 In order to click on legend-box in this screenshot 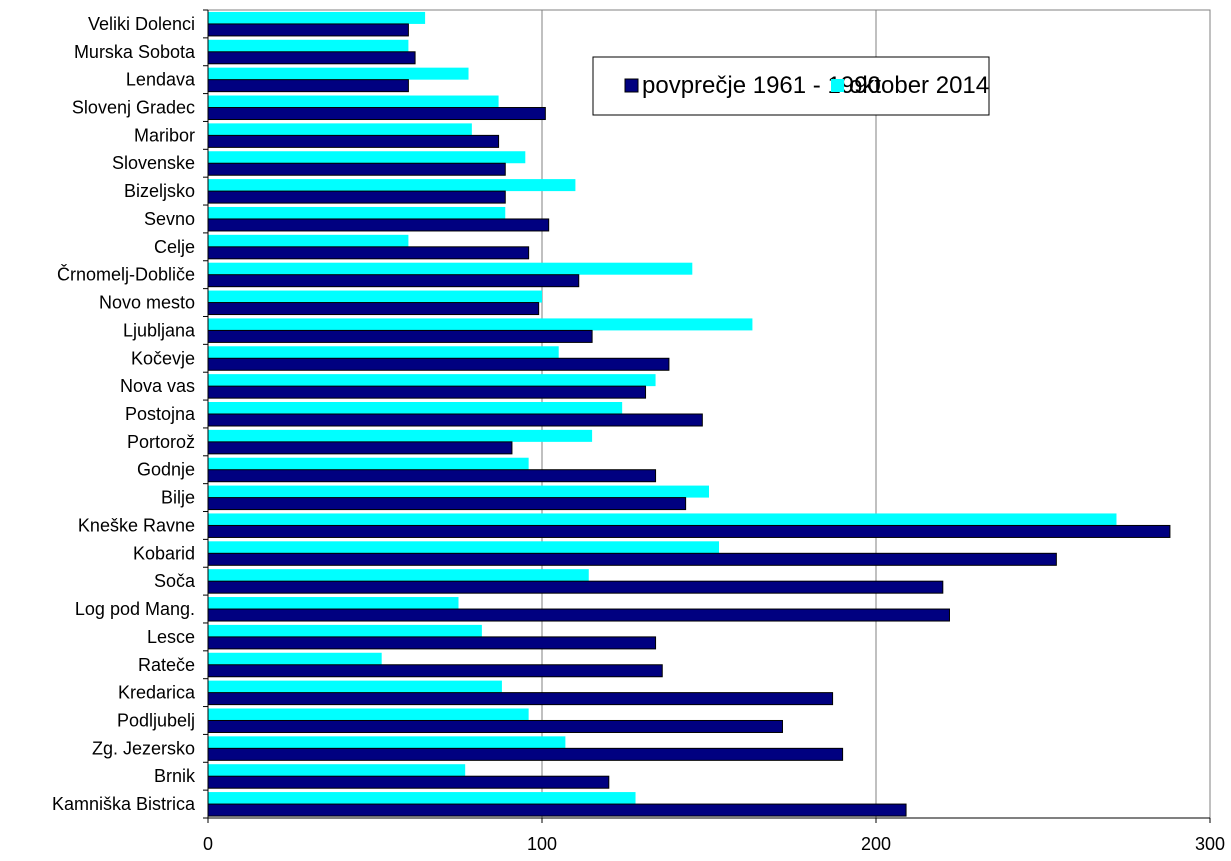, I will do `click(791, 86)`.